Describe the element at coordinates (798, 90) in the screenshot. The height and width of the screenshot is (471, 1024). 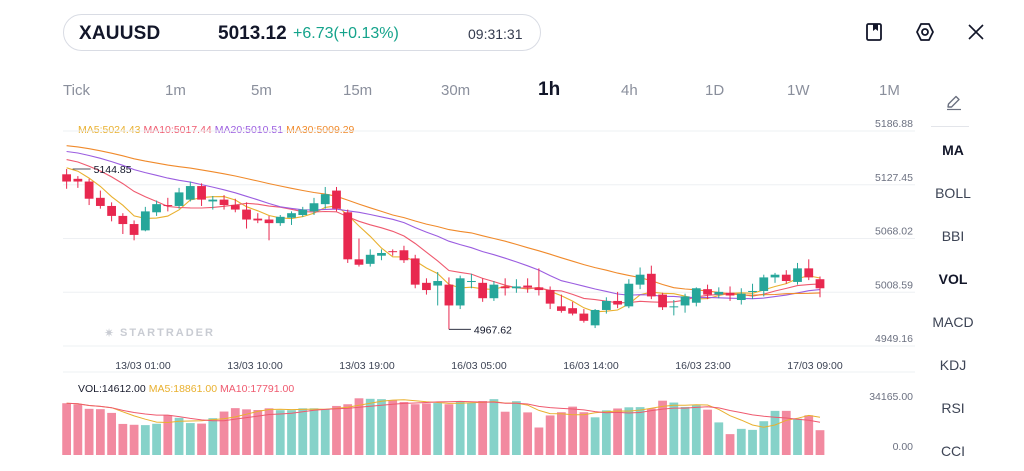
I see `tab-timeframe-1w: 1W` at that location.